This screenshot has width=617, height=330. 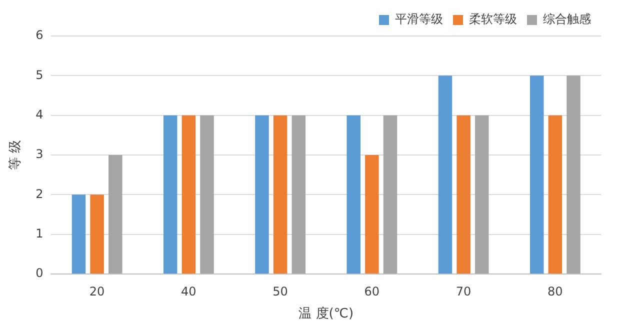 I want to click on y-tick-label: 0, so click(x=40, y=273).